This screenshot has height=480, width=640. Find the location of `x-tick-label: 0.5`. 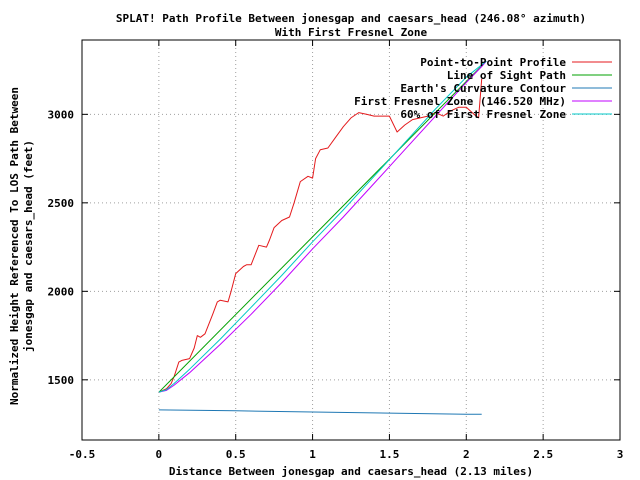

x-tick-label: 0.5 is located at coordinates (236, 454).